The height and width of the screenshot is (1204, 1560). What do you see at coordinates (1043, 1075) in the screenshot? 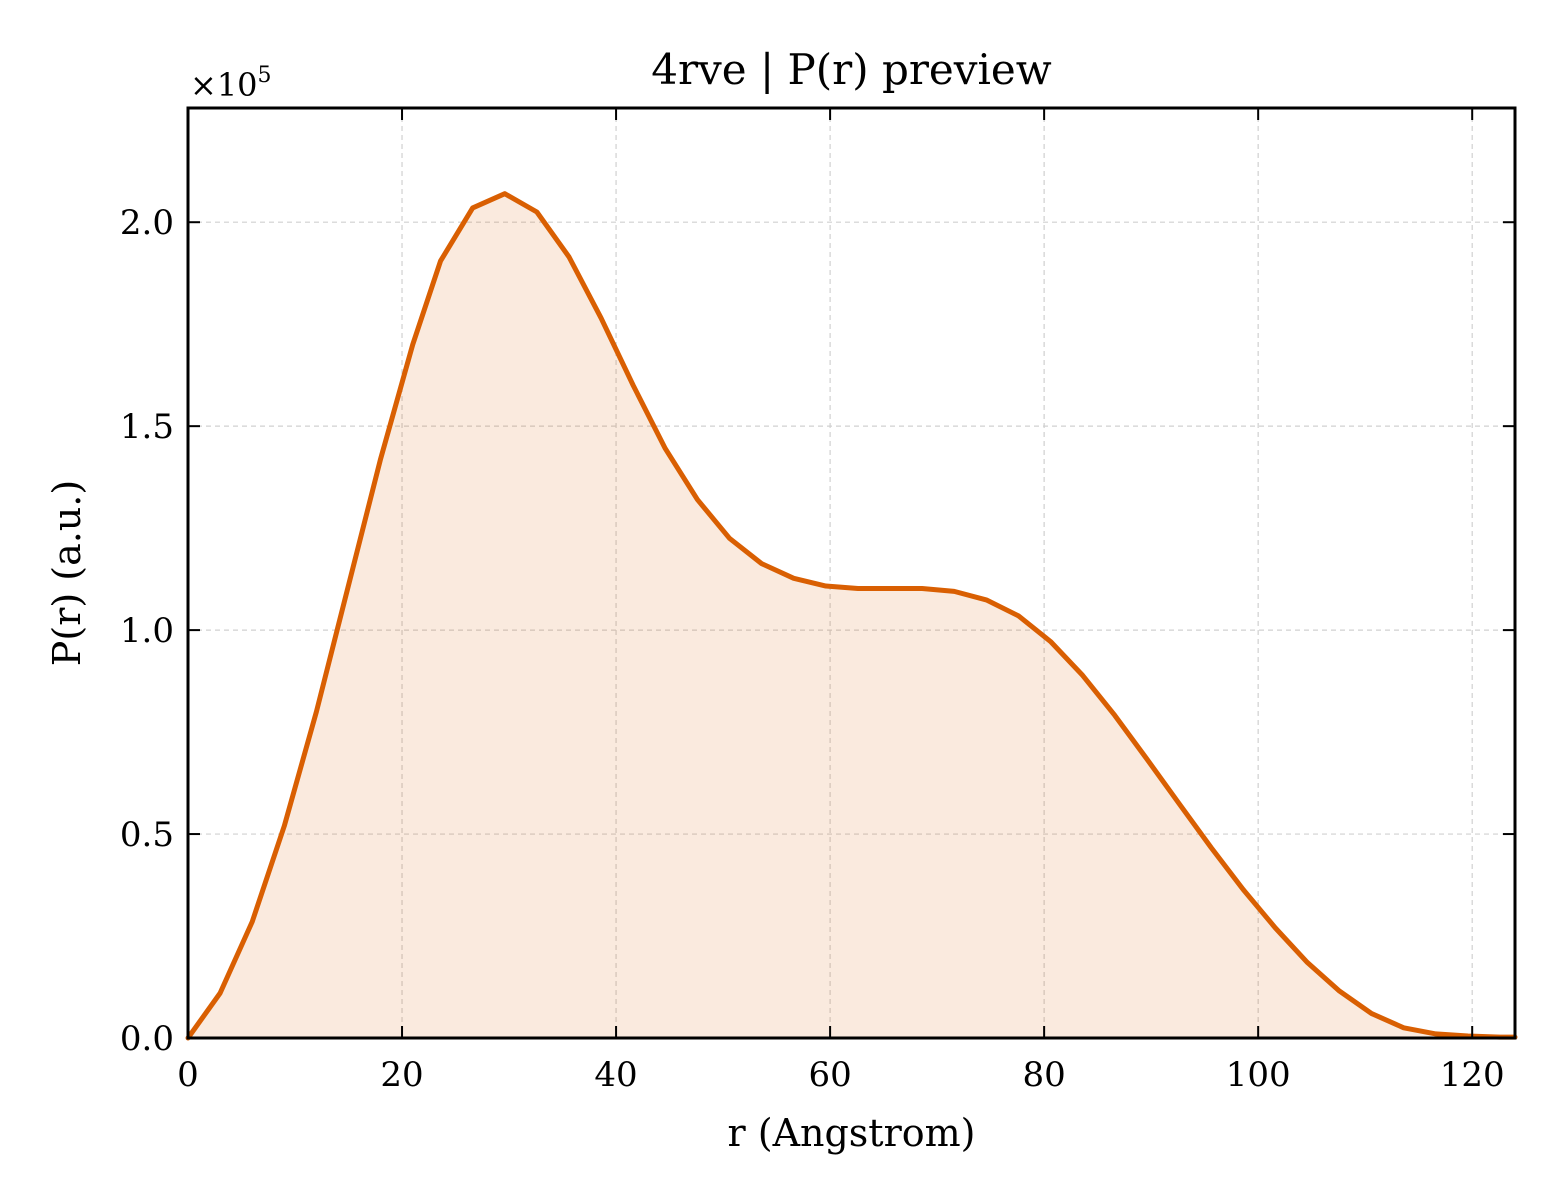
I see `x-tick-label: 80` at bounding box center [1043, 1075].